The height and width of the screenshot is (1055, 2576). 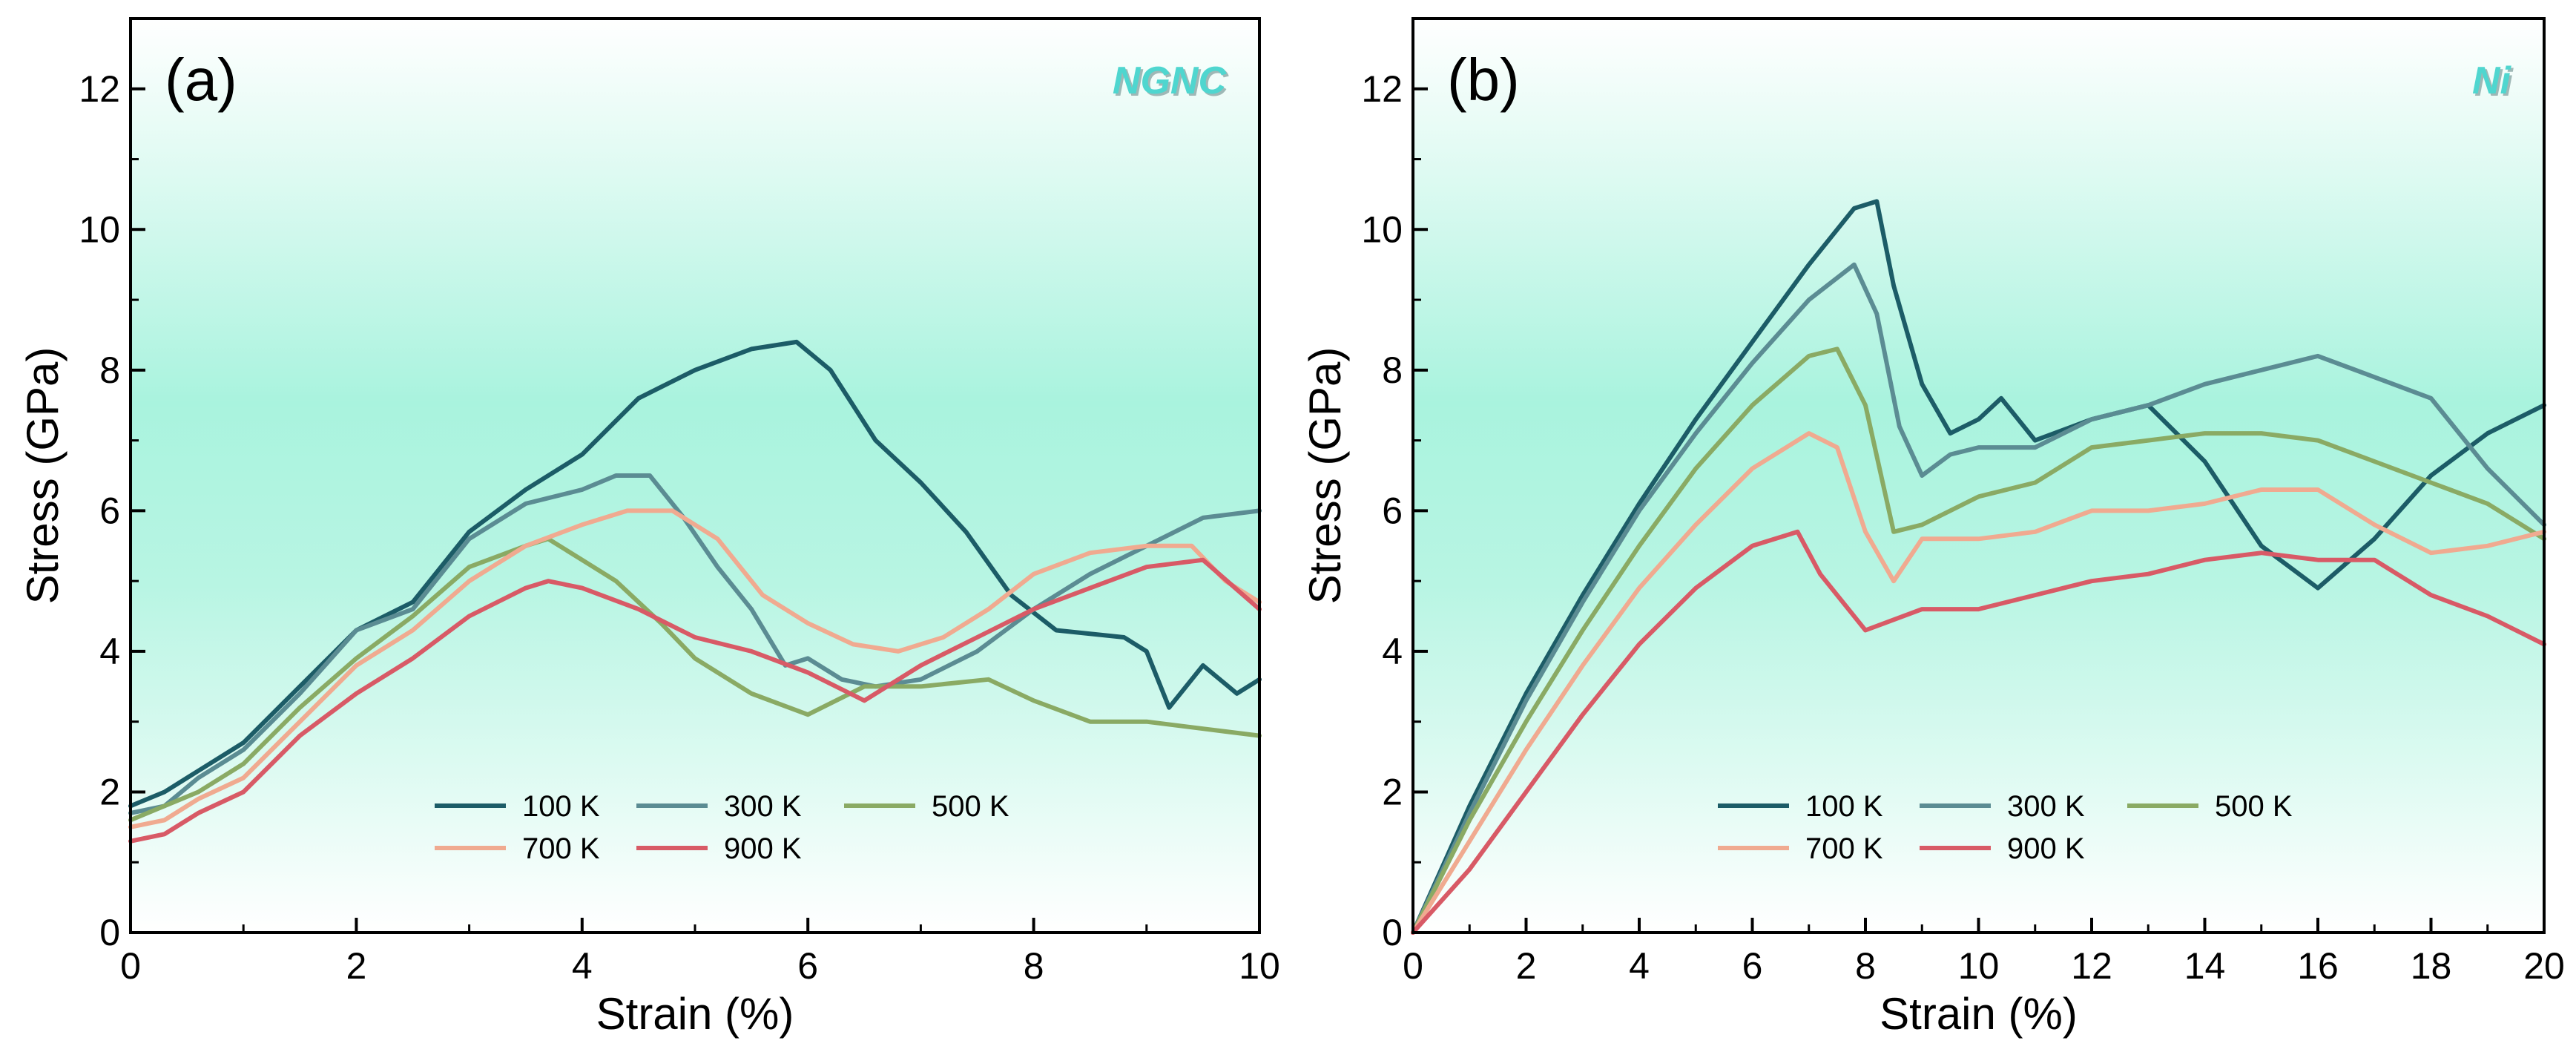 I want to click on x-tick-label: 12, so click(x=2092, y=966).